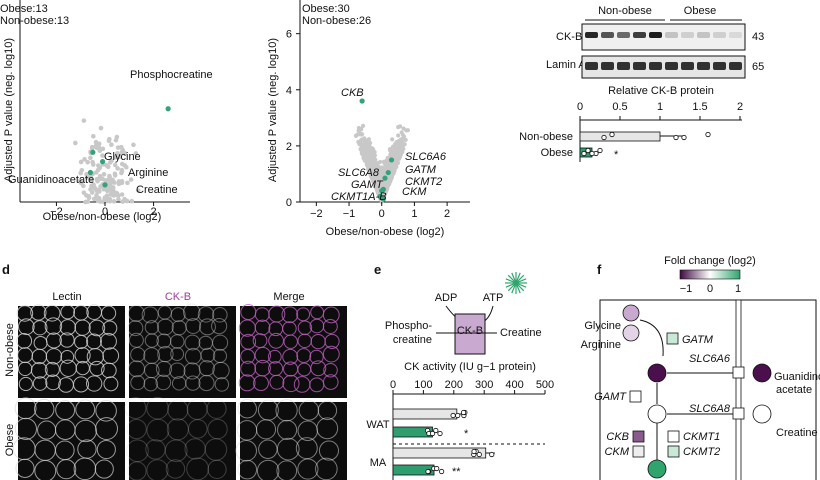  I want to click on b-ytick-label: 6, so click(289, 35).